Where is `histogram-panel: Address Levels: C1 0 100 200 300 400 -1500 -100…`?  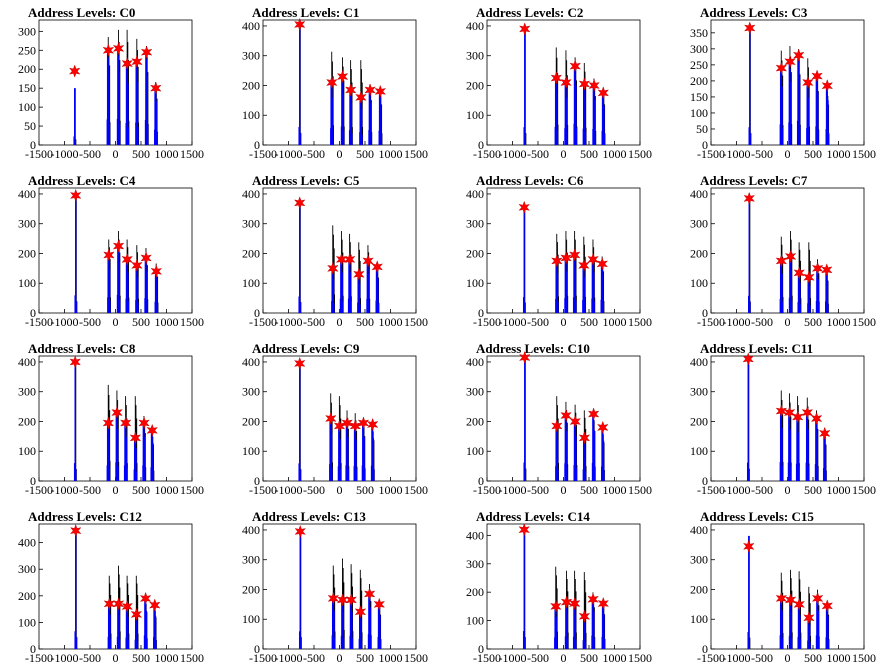 histogram-panel: Address Levels: C1 0 100 200 300 400 -1500 -100… is located at coordinates (336, 84).